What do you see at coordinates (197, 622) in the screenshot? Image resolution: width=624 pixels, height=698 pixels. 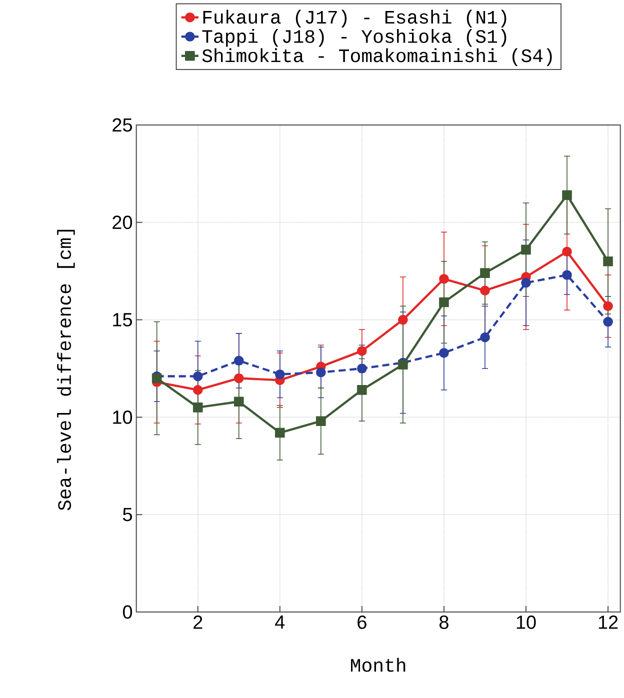 I see `x-tick-label: 2` at bounding box center [197, 622].